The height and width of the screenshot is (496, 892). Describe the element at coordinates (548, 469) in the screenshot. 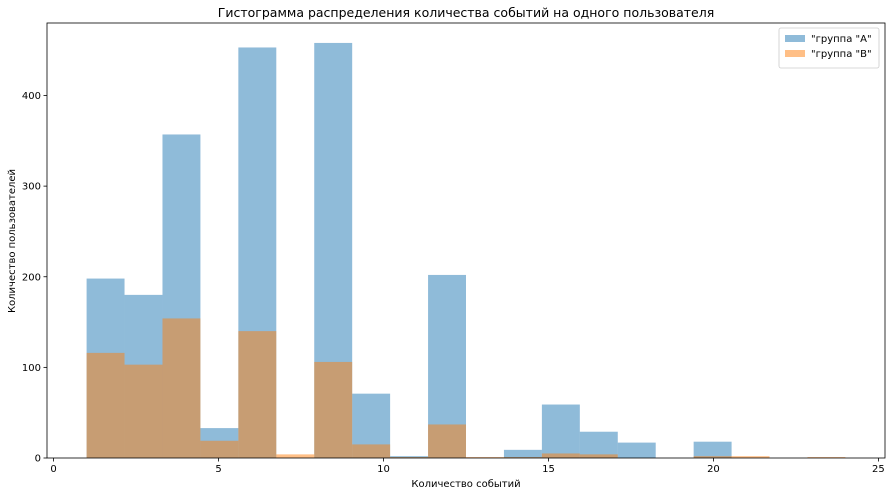

I see `x-tick-label: 15` at that location.